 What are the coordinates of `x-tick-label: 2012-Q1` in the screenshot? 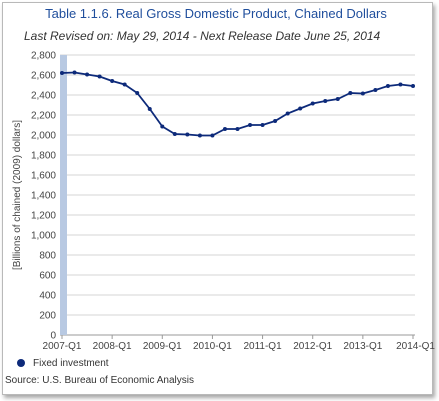 It's located at (312, 346).